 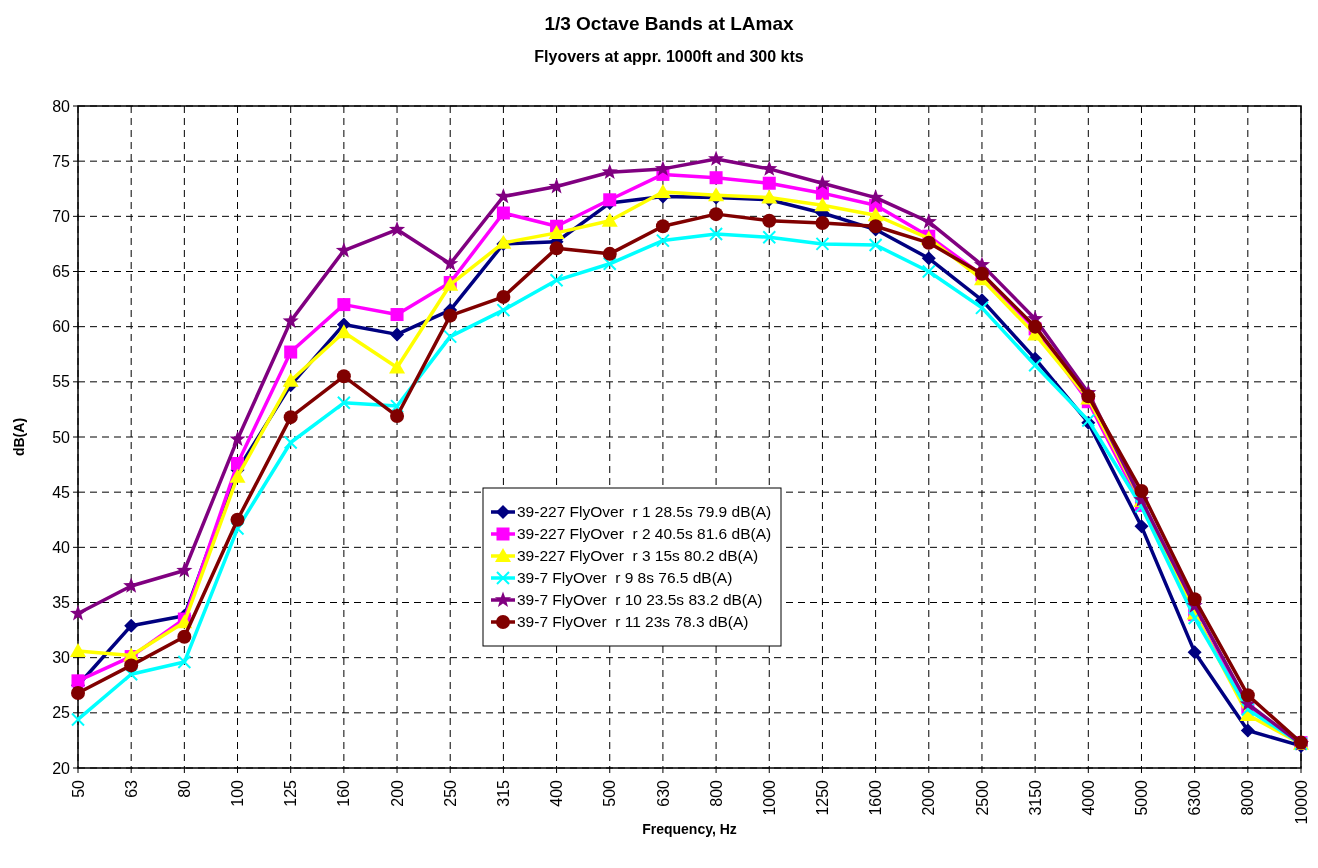 What do you see at coordinates (1301, 802) in the screenshot?
I see `x-tick-label: 10000` at bounding box center [1301, 802].